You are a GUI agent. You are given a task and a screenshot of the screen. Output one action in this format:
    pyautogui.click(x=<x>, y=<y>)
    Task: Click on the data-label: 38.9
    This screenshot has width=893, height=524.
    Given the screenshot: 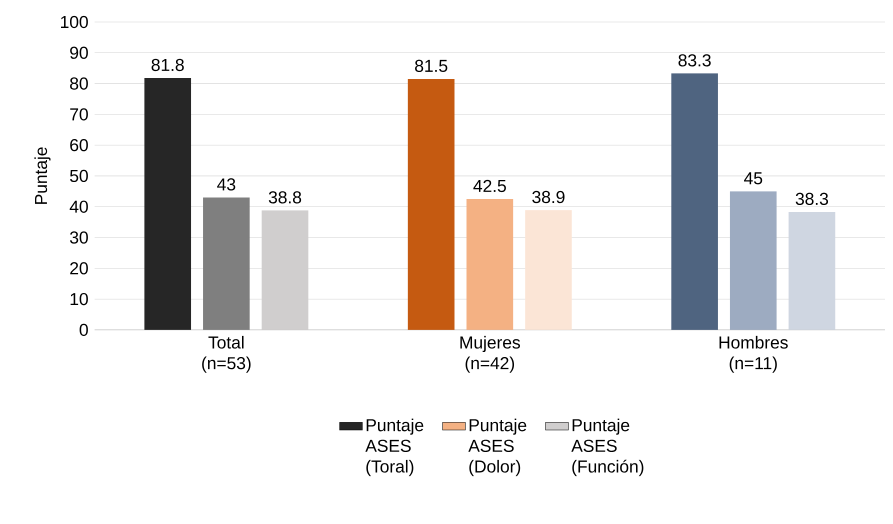 What is the action you would take?
    pyautogui.click(x=548, y=197)
    